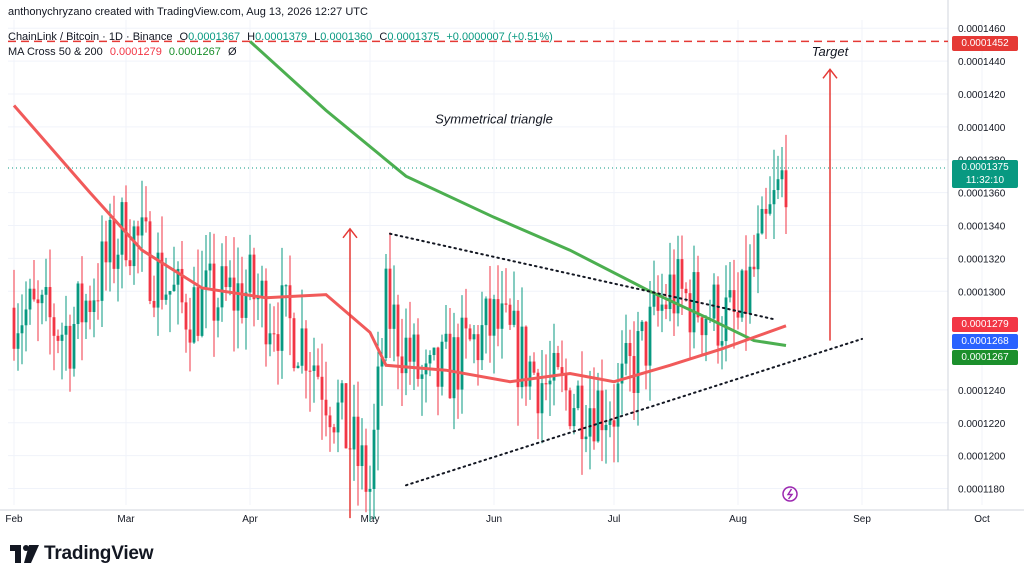  I want to click on y-tick-label: 0.0001440, so click(982, 62).